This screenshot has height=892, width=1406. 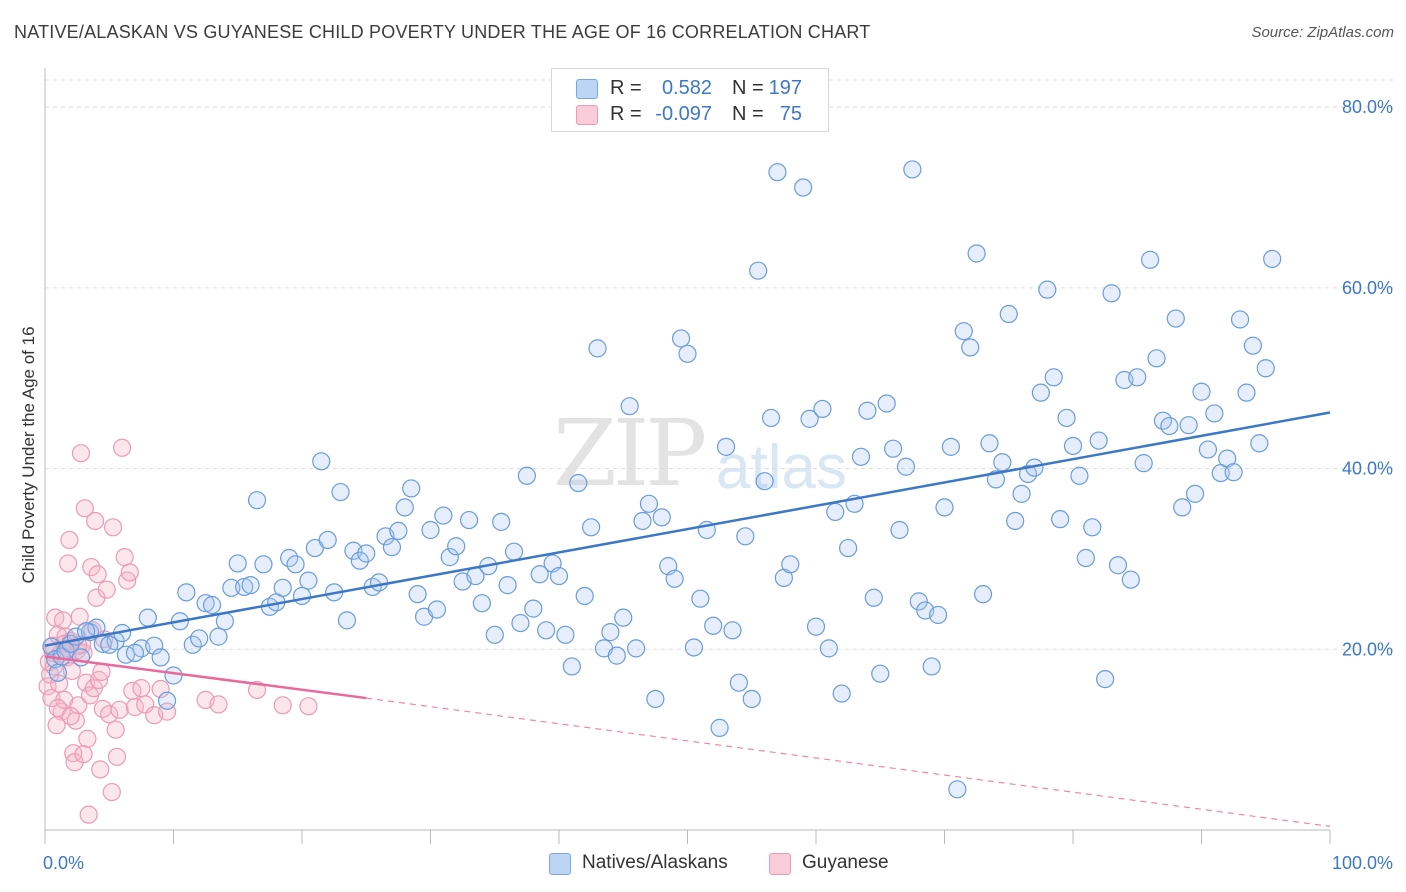 What do you see at coordinates (205, 677) in the screenshot?
I see `guyanese-trend-line` at bounding box center [205, 677].